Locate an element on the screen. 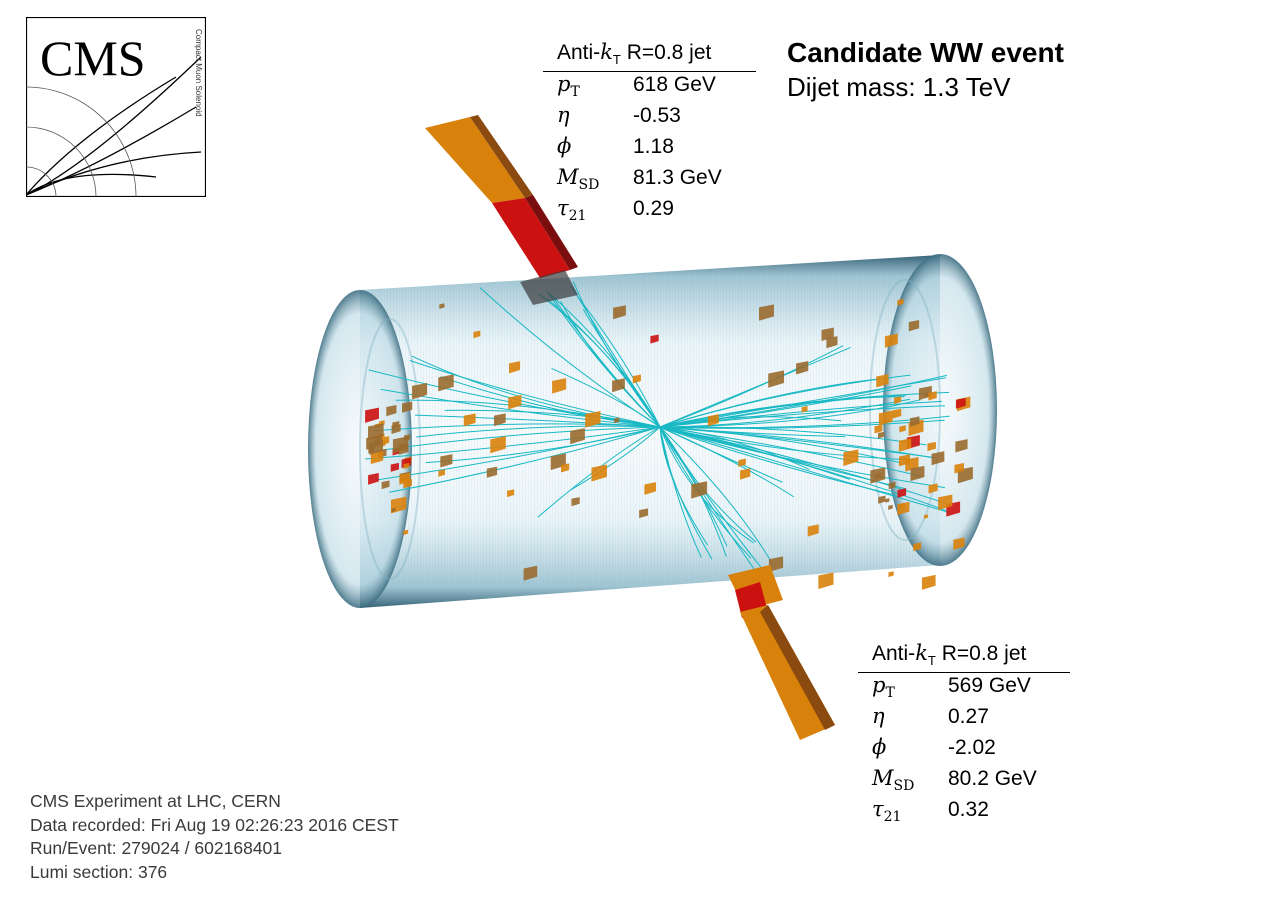 This screenshot has width=1262, height=910. jet-tower-upper is located at coordinates (501, 210).